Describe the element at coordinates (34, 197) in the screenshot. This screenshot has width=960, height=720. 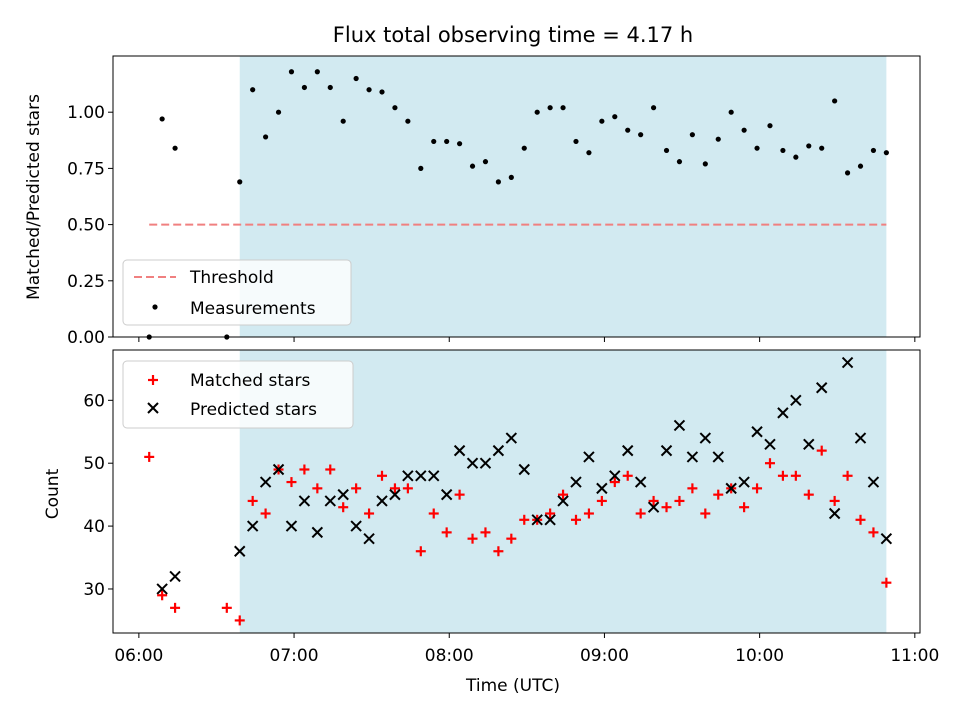
I see `top-y-axis-label: Matched/Predicted stars` at that location.